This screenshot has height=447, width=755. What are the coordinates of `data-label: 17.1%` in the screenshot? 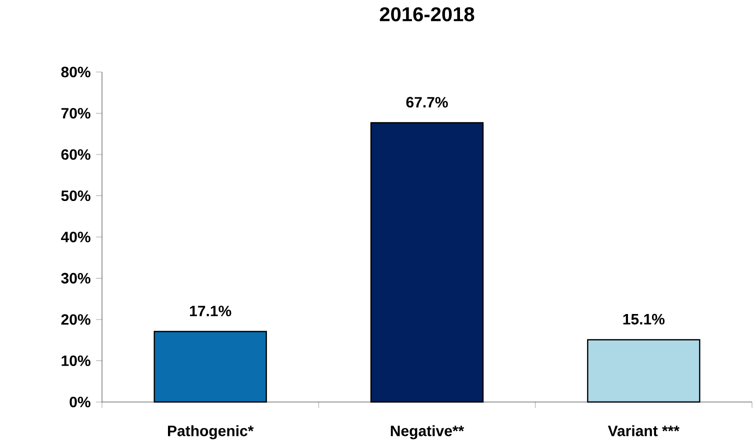 It's located at (211, 311).